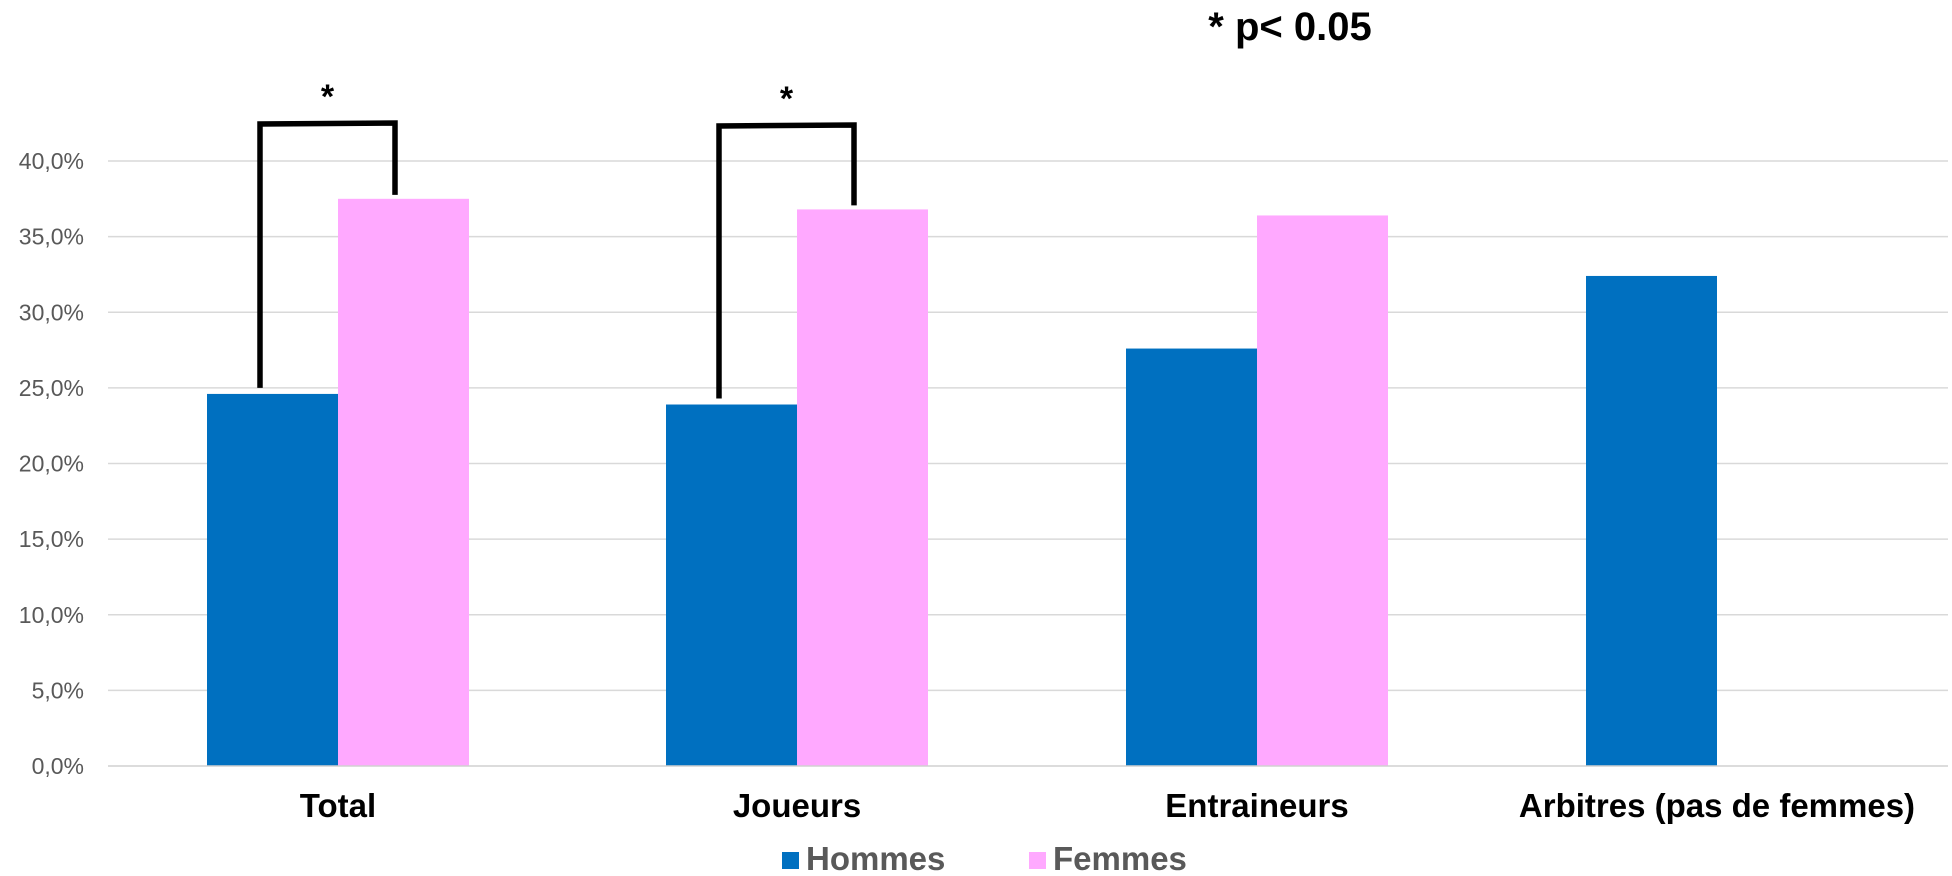 This screenshot has height=876, width=1952. Describe the element at coordinates (1120, 858) in the screenshot. I see `legend-label-femmes: Femmes` at that location.